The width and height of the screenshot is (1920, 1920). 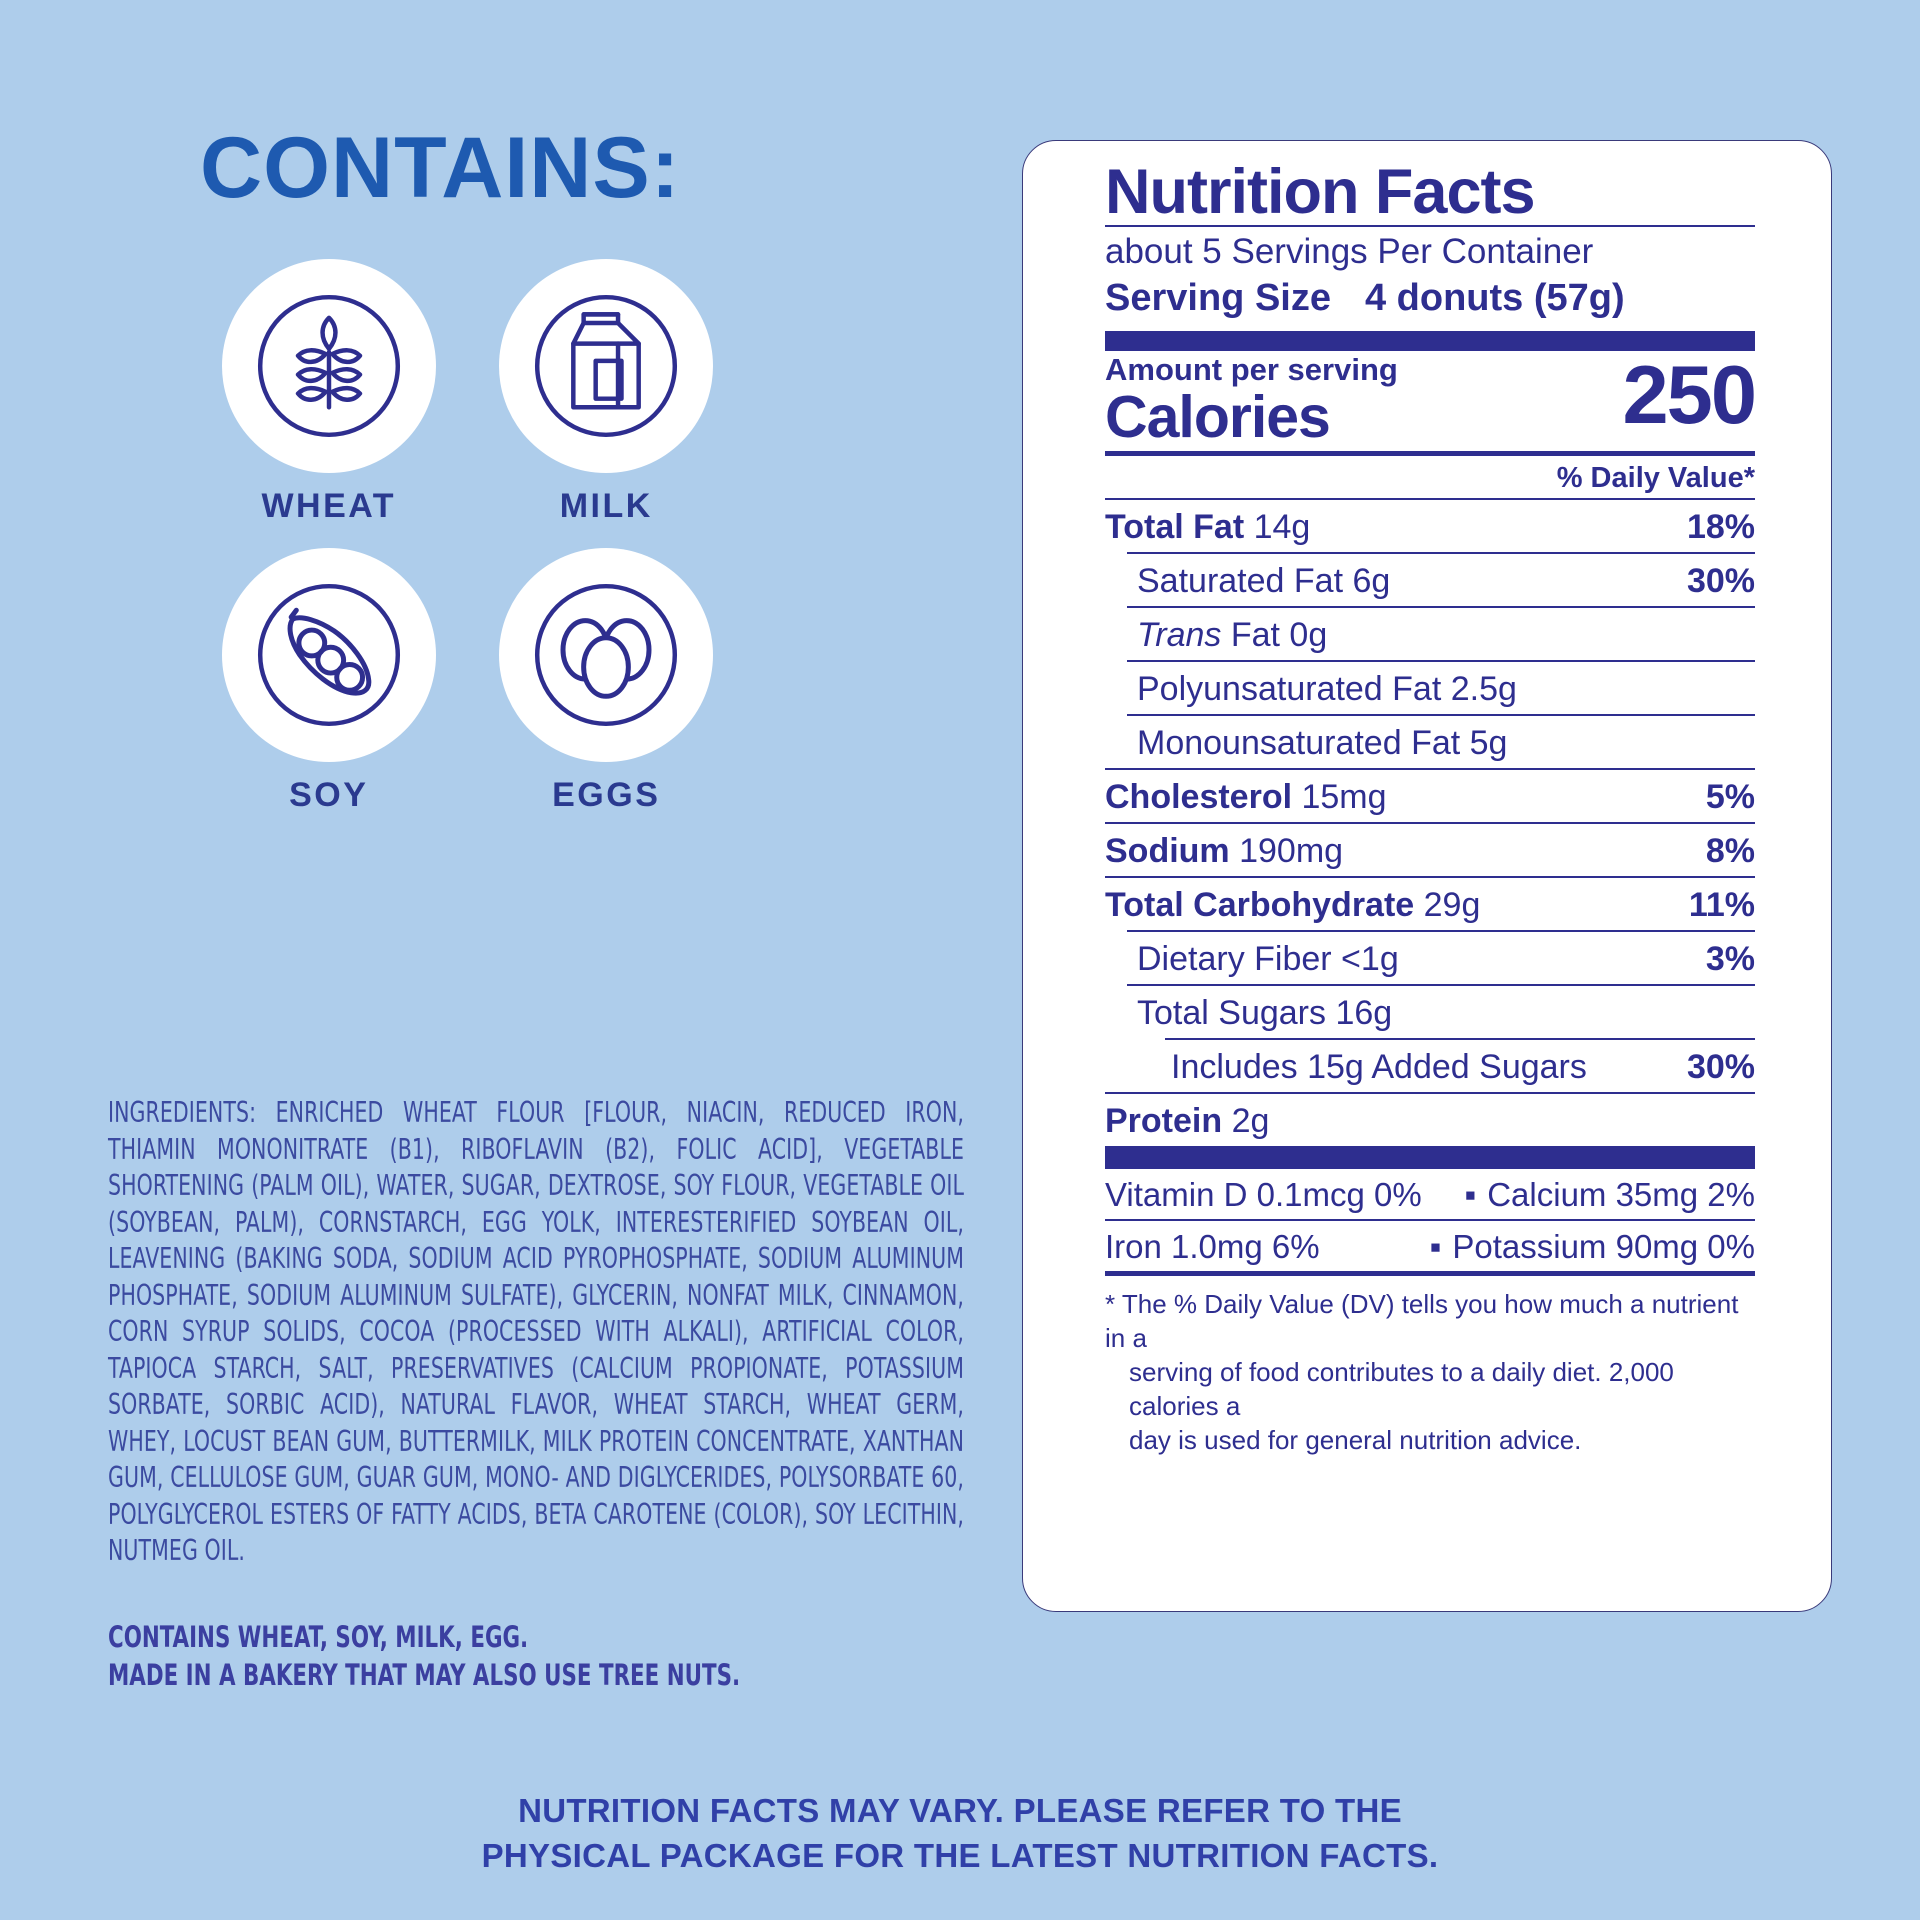 What do you see at coordinates (1260, 905) in the screenshot?
I see `nutrient-name: Total Carbohydrate` at bounding box center [1260, 905].